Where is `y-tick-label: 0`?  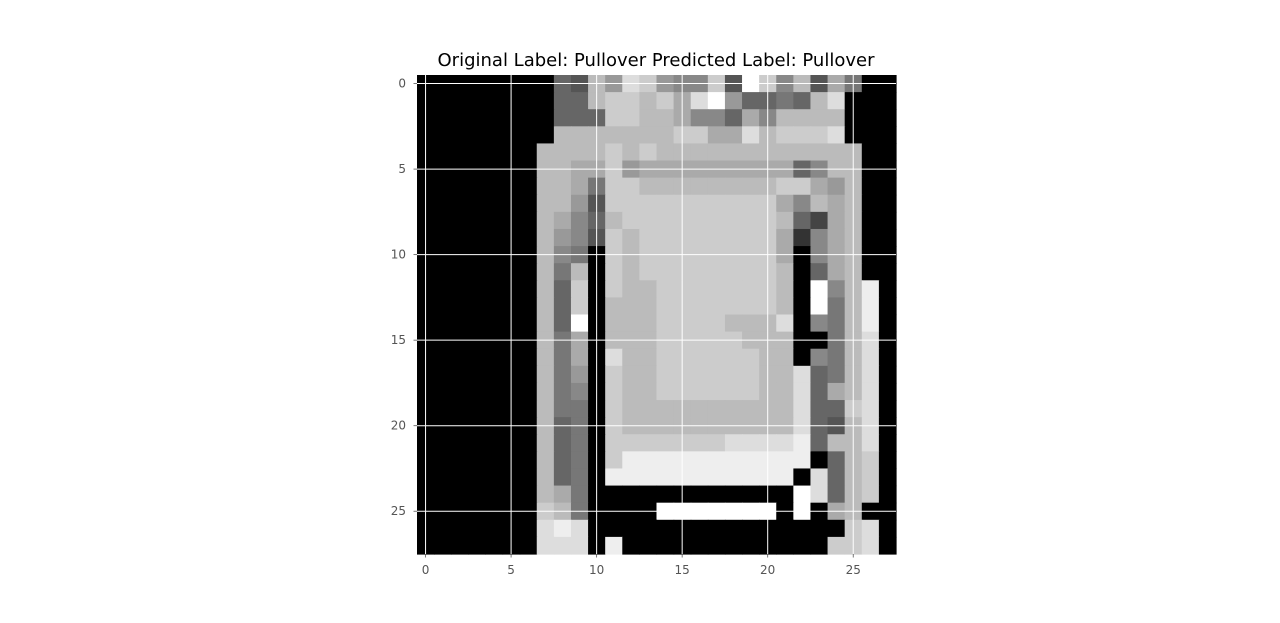 y-tick-label: 0 is located at coordinates (402, 84).